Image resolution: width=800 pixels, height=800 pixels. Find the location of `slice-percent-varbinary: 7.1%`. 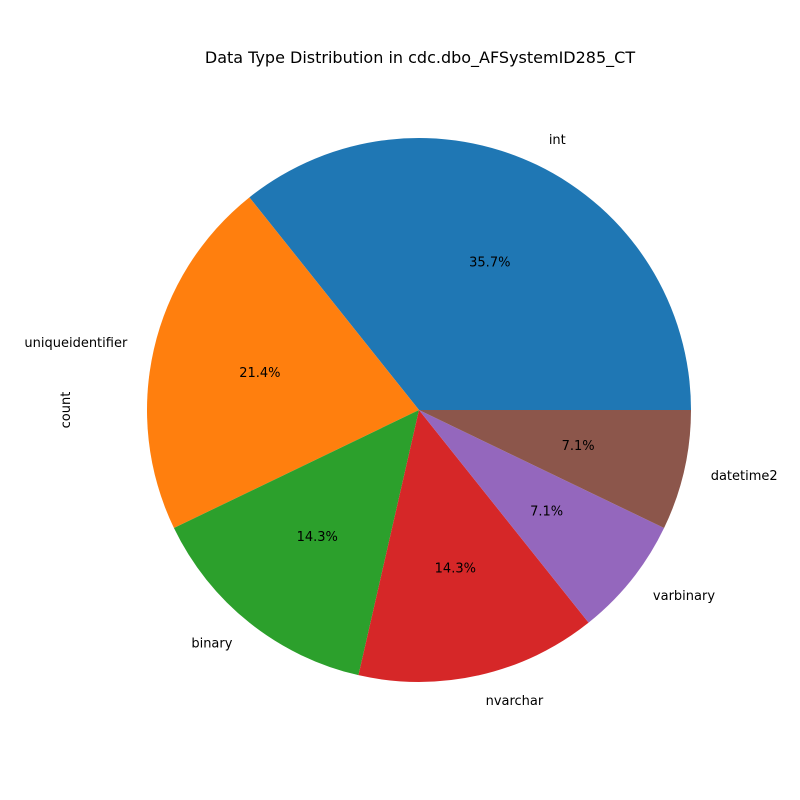

slice-percent-varbinary: 7.1% is located at coordinates (546, 511).